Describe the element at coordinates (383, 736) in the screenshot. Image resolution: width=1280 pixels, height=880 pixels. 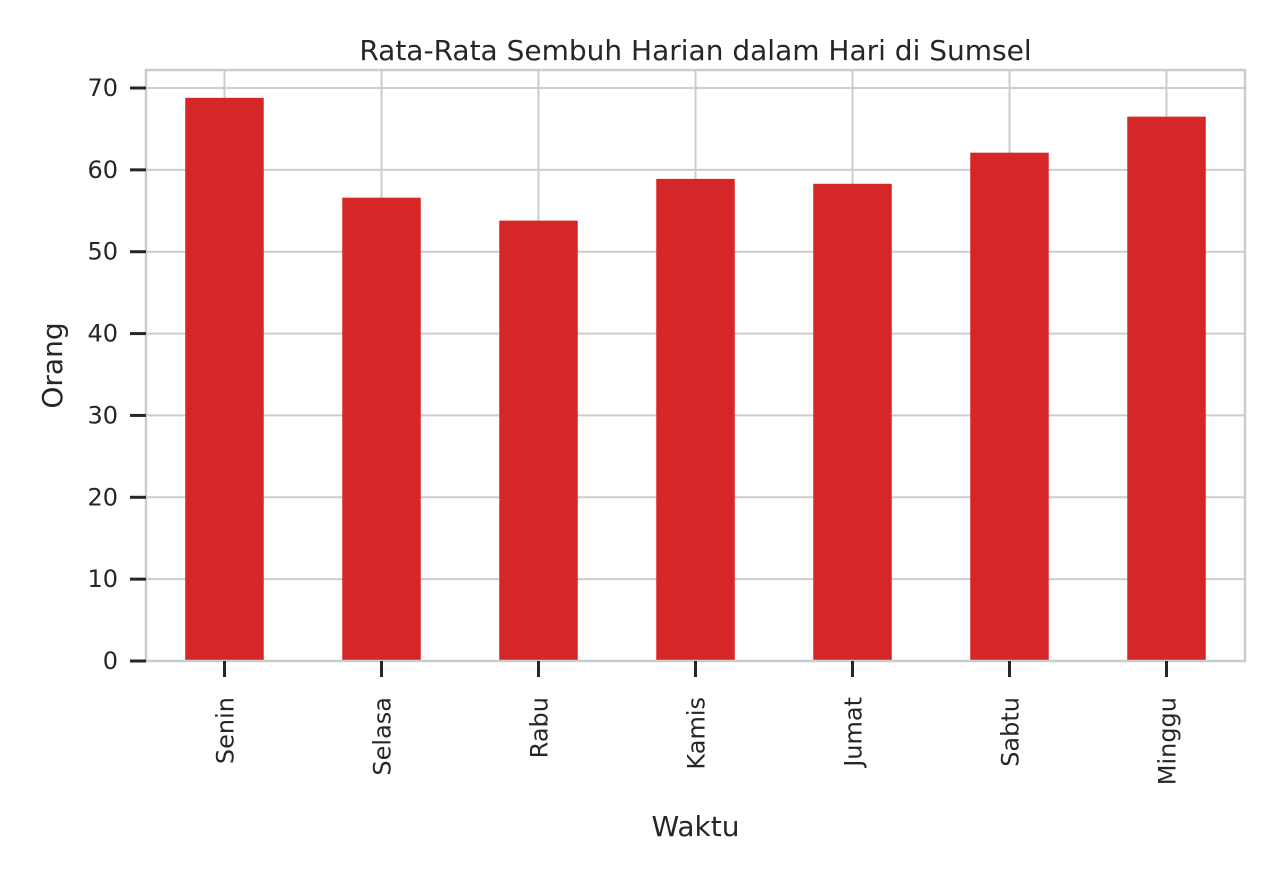
I see `x-tick-label: Selasa` at that location.